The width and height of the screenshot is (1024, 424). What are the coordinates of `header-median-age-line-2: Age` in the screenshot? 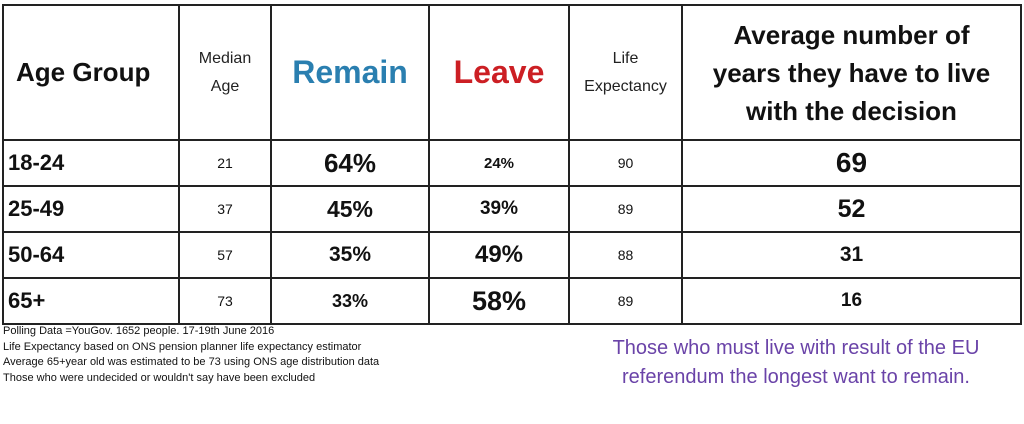 It's located at (225, 86).